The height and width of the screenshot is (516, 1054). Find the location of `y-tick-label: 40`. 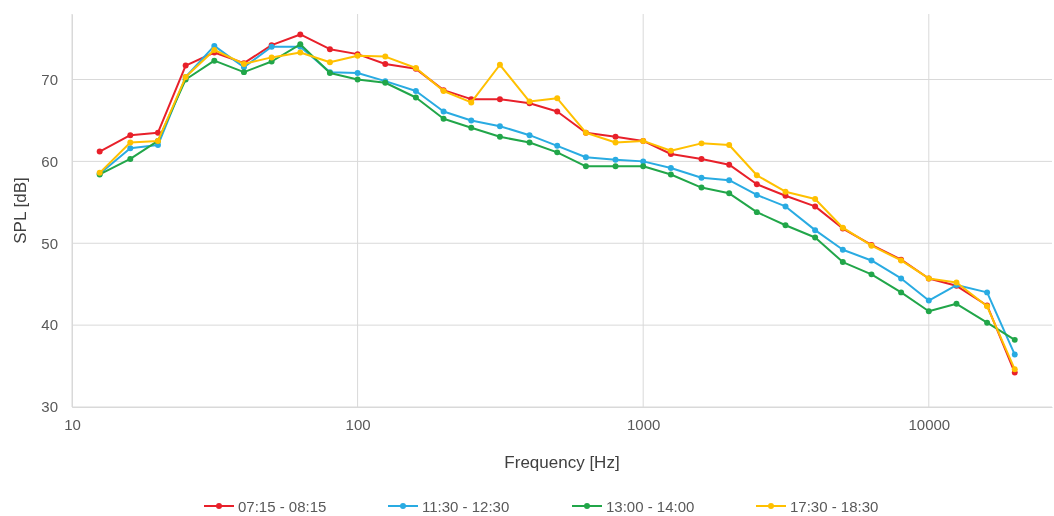

y-tick-label: 40 is located at coordinates (49, 325).